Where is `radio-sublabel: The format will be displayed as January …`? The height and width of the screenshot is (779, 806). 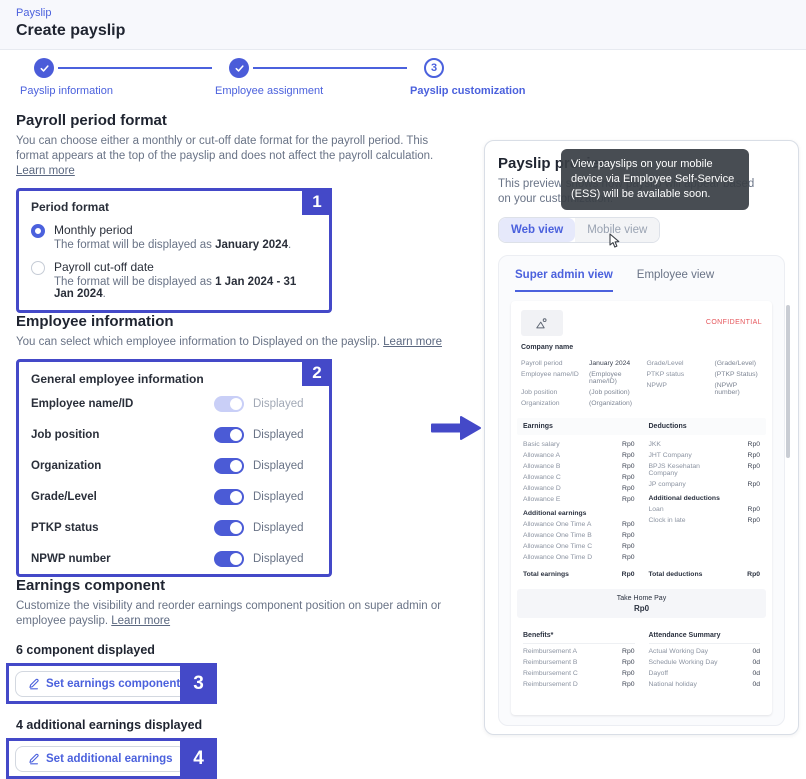
radio-sublabel: The format will be displayed as January … is located at coordinates (172, 245).